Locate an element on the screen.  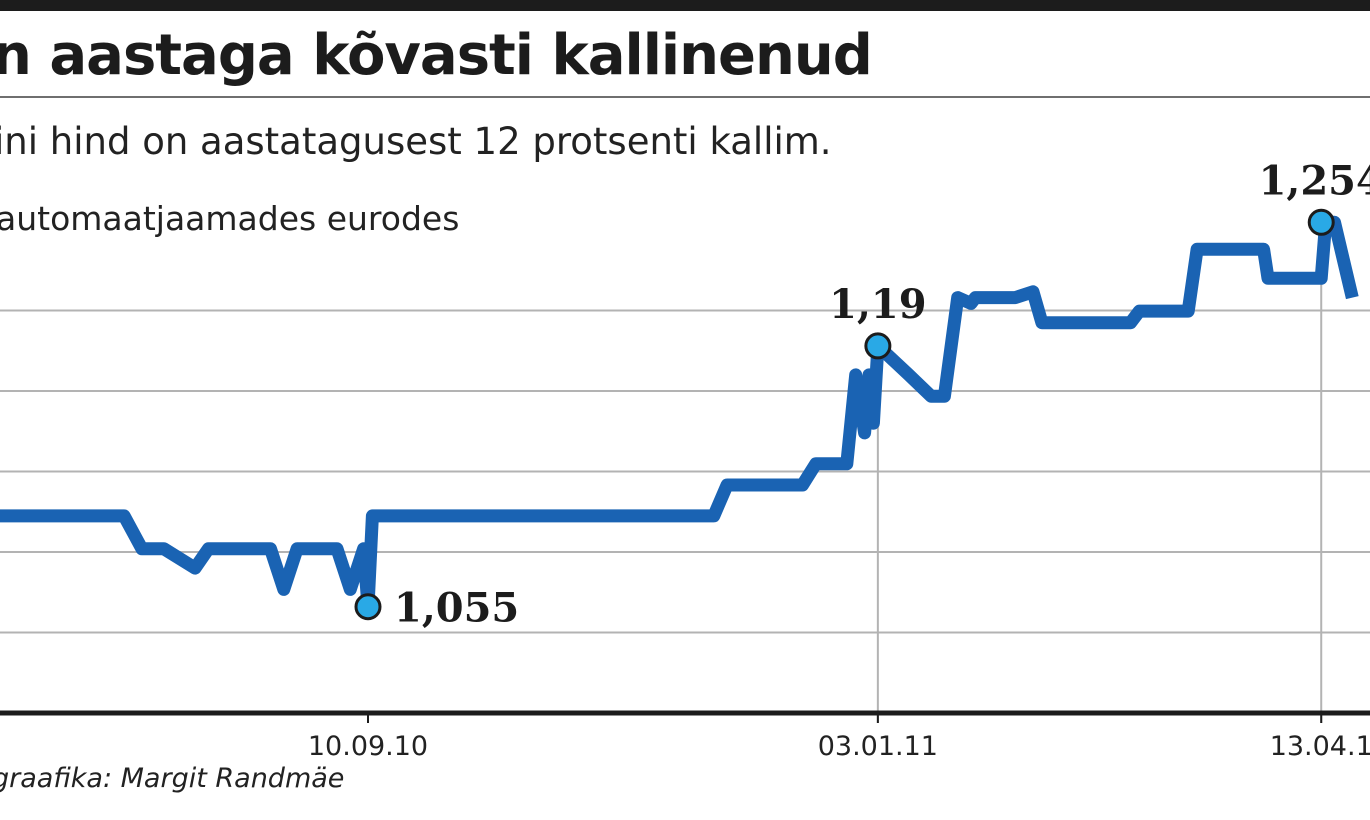
top-bar is located at coordinates (685, 5).